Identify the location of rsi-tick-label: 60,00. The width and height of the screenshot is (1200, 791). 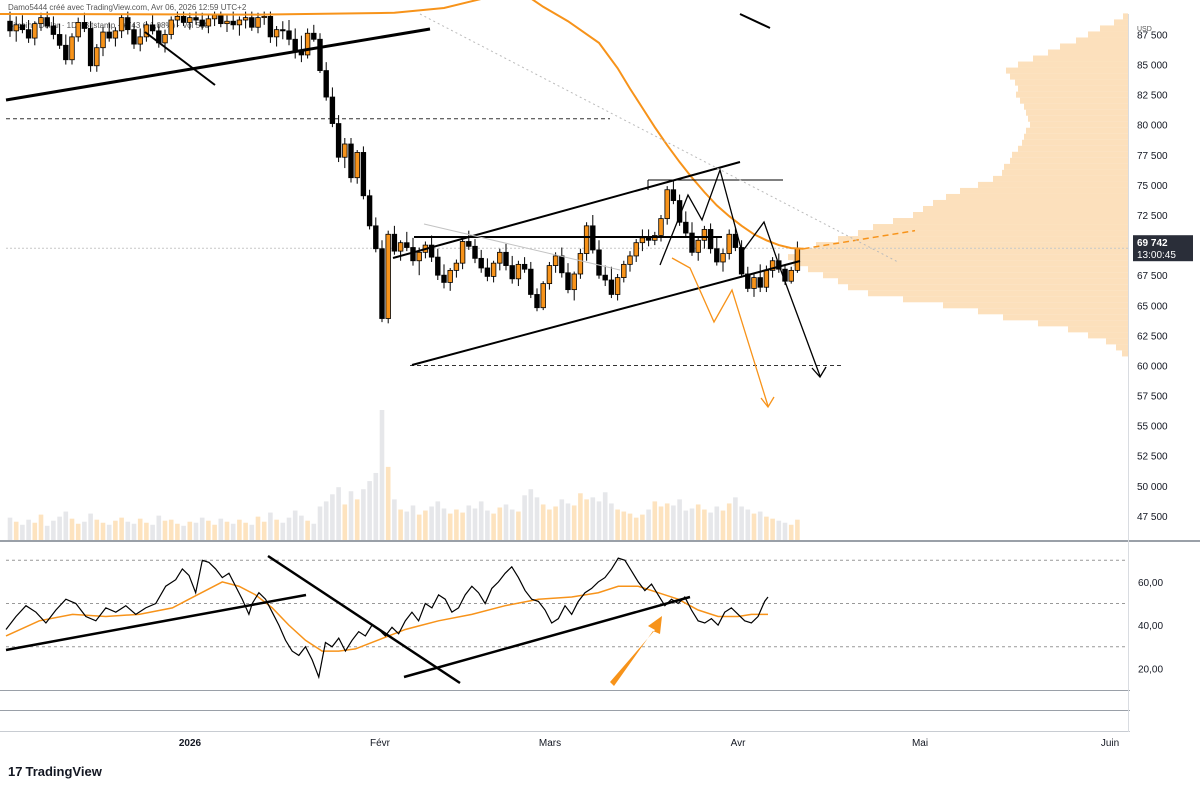
(1150, 583).